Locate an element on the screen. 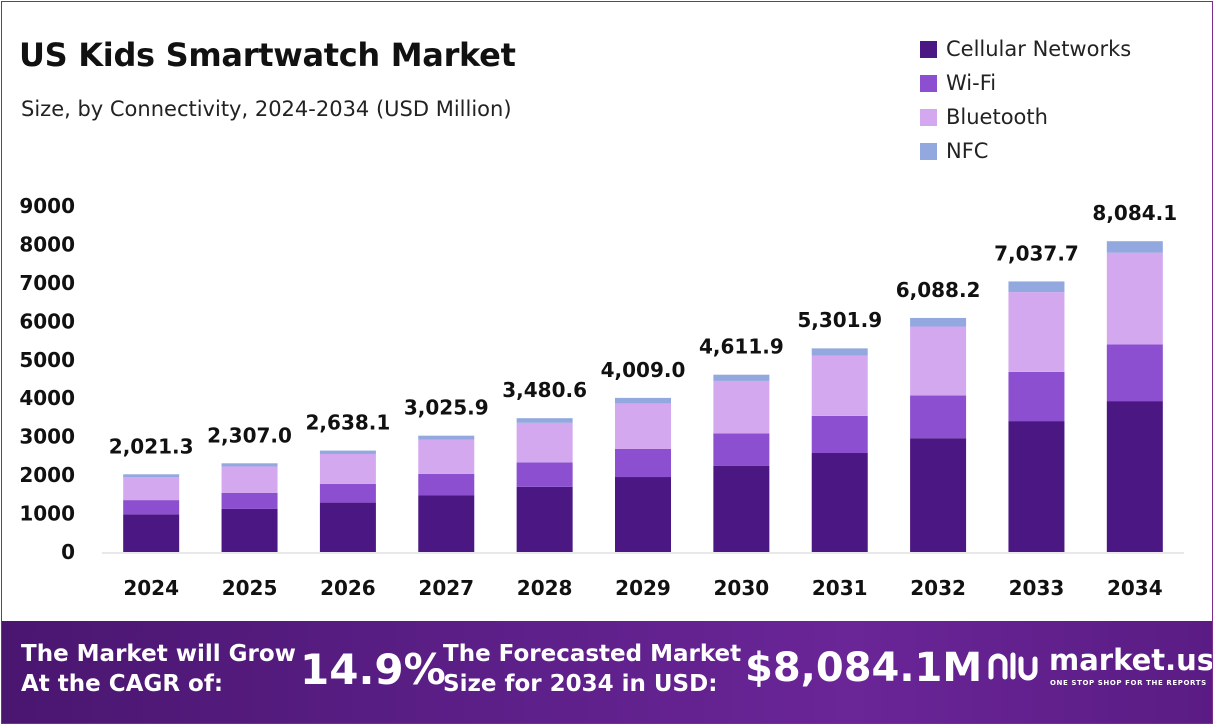 The height and width of the screenshot is (727, 1216). chart-title: US Kids Smartwatch Market is located at coordinates (267, 55).